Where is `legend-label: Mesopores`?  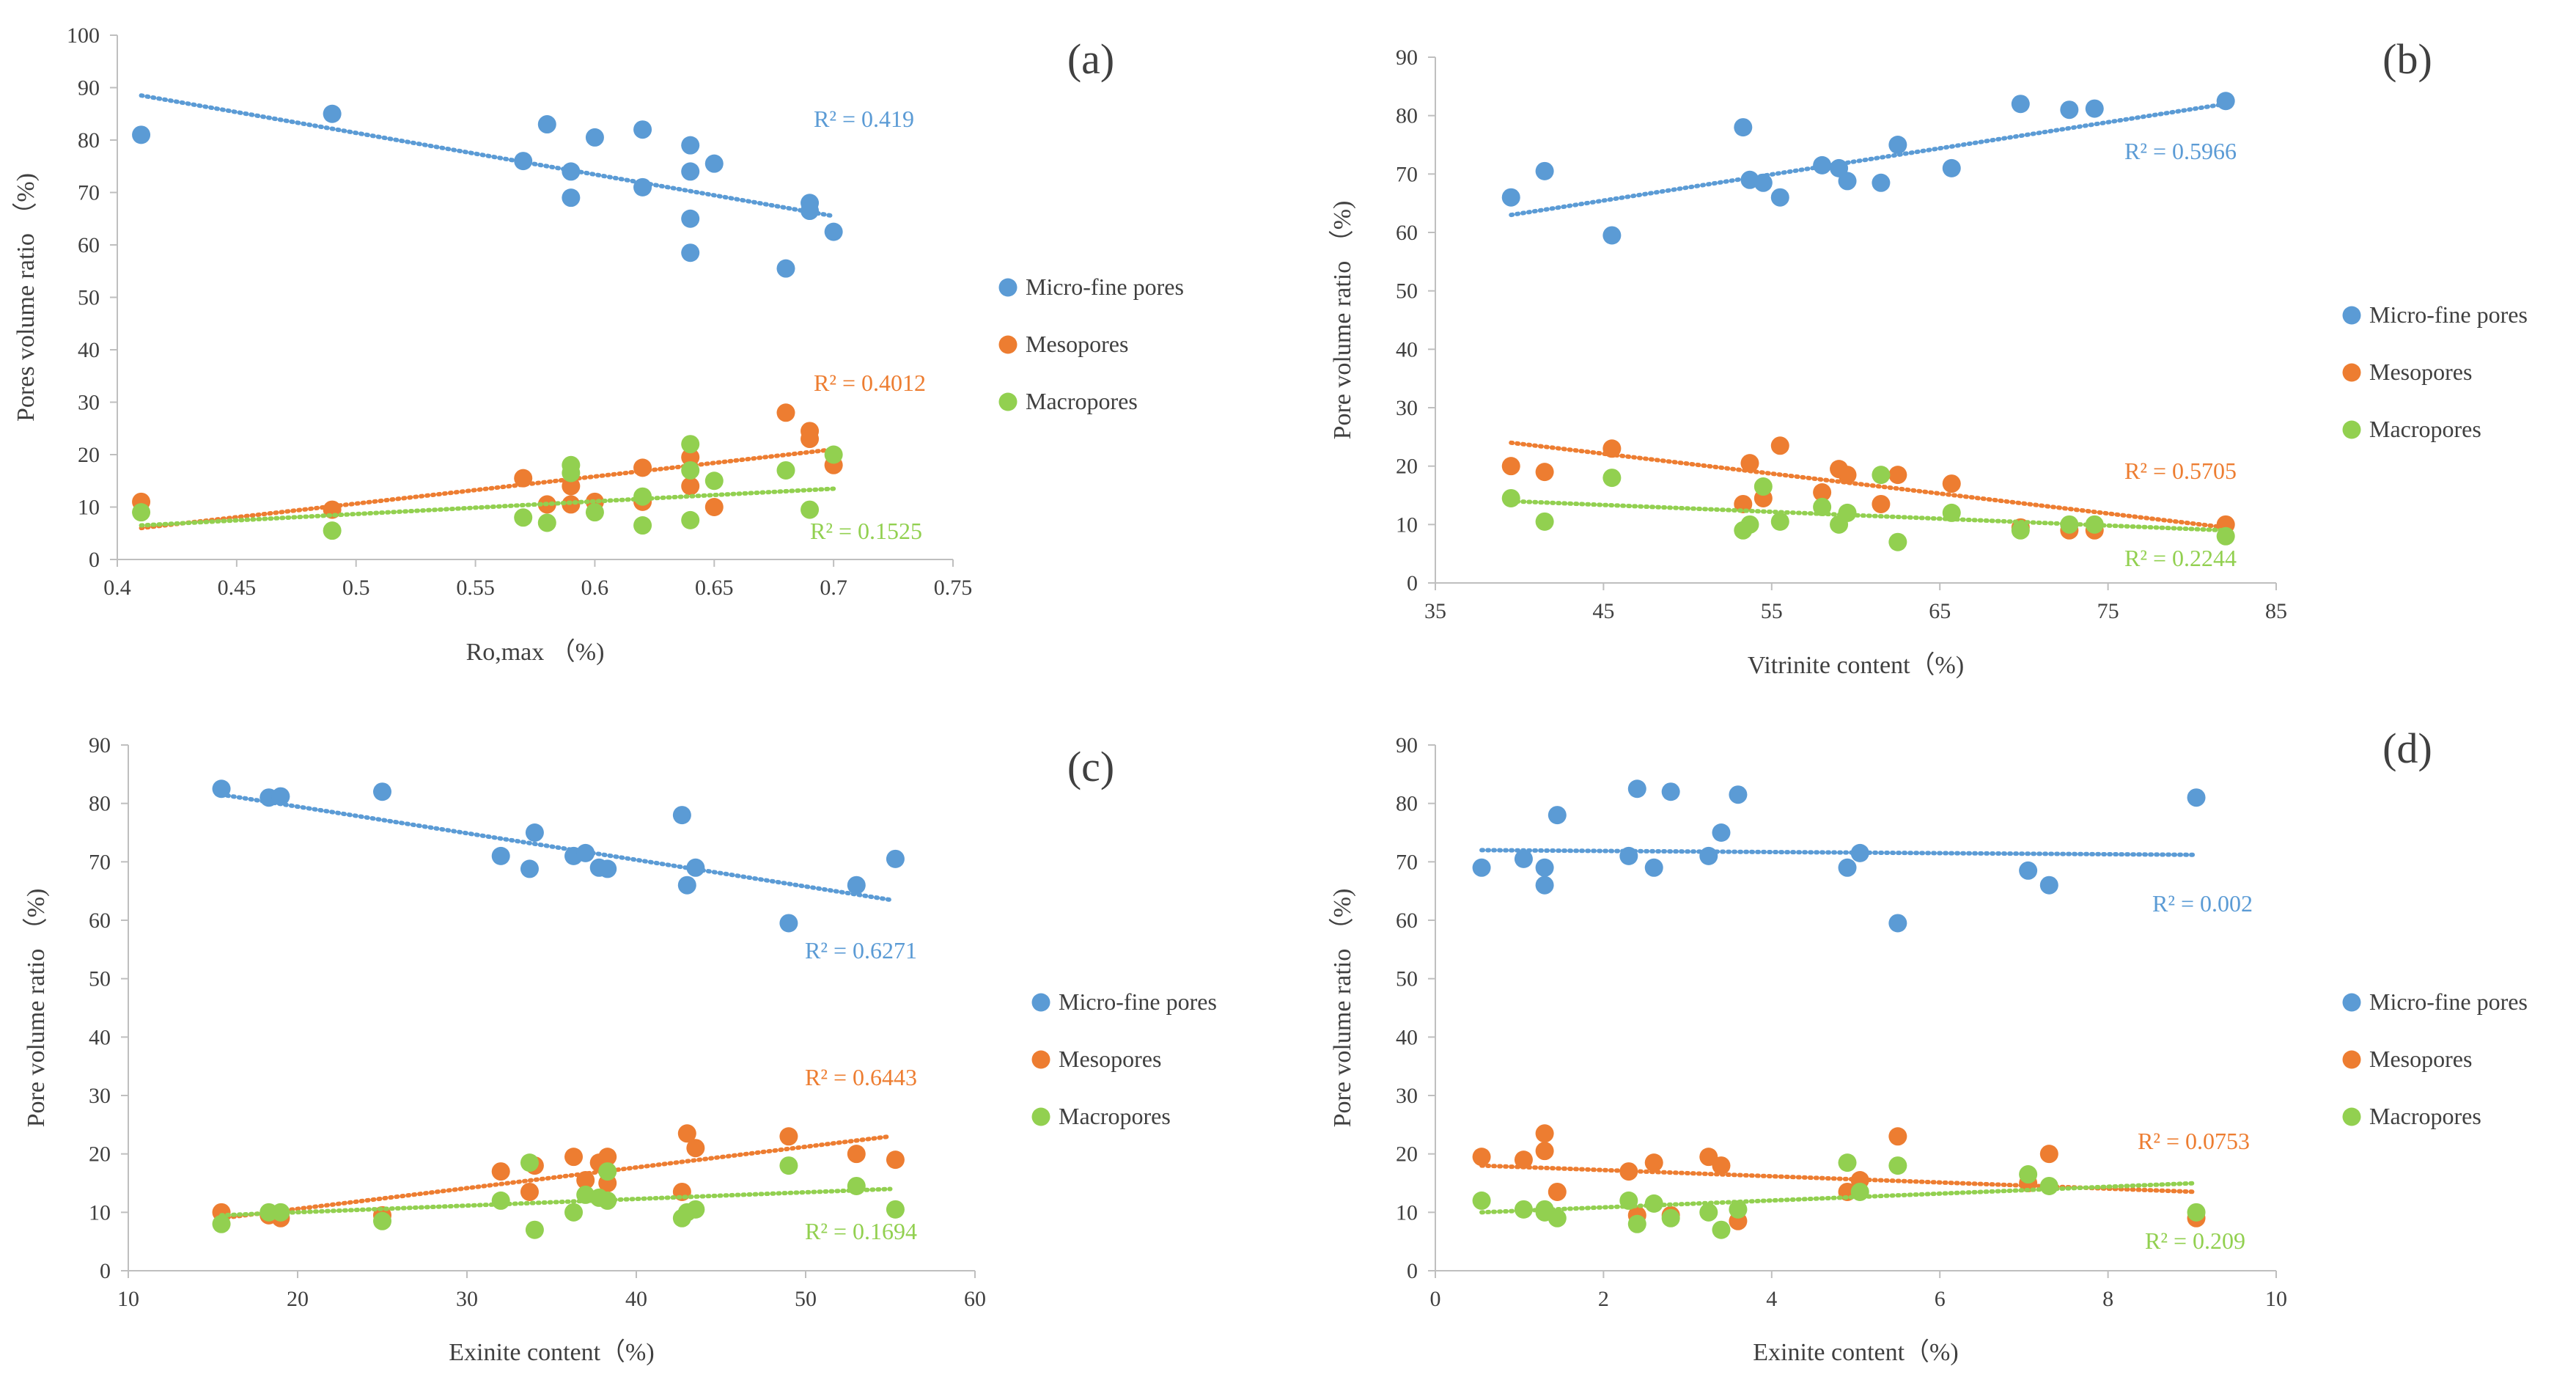 legend-label: Mesopores is located at coordinates (2420, 1059).